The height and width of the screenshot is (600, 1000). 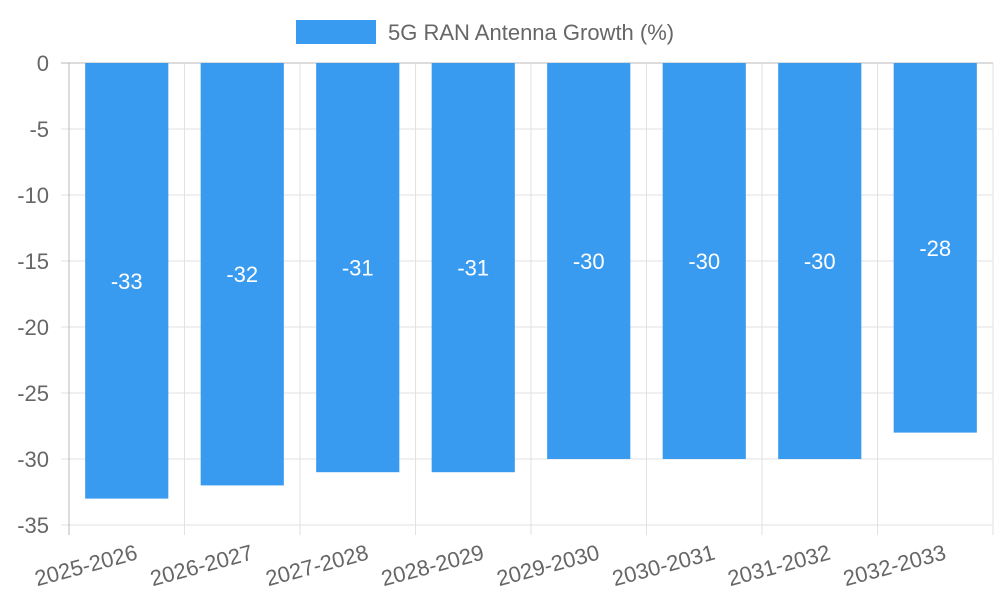 I want to click on x-tick-label: 2027-2028, so click(x=317, y=565).